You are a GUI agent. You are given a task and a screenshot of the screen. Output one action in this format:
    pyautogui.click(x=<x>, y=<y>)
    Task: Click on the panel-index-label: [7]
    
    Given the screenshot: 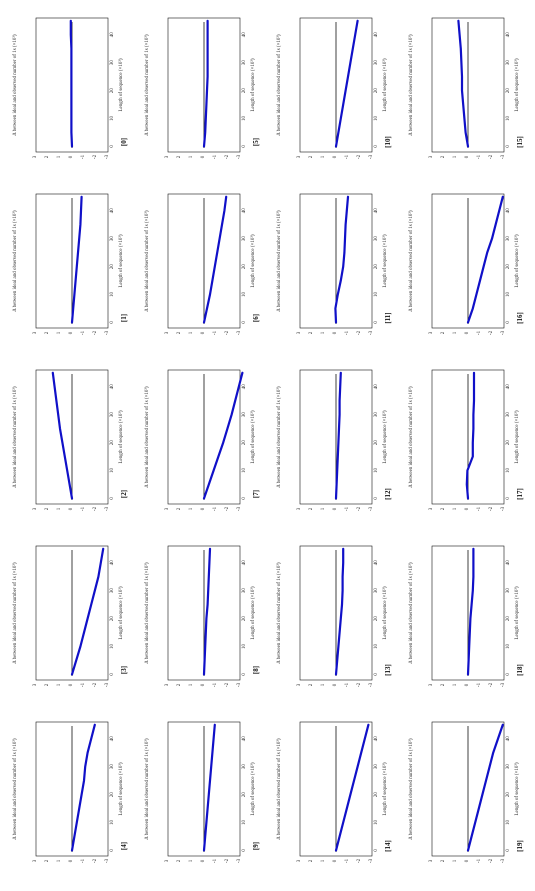 What is the action you would take?
    pyautogui.click(x=256, y=494)
    